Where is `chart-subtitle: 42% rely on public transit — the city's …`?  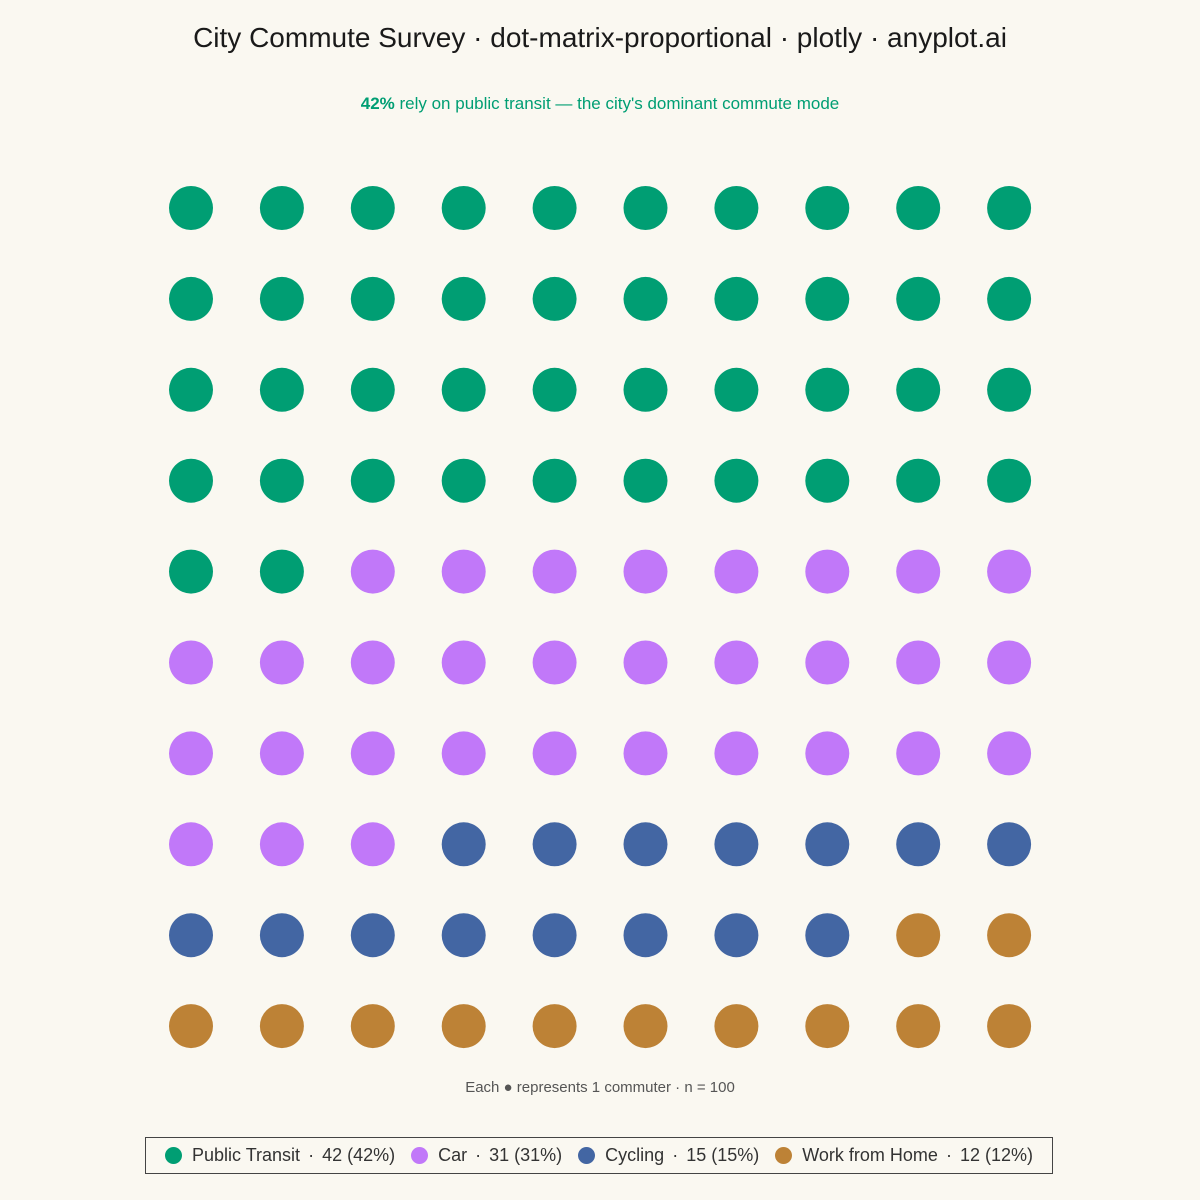
chart-subtitle: 42% rely on public transit — the city's … is located at coordinates (600, 104).